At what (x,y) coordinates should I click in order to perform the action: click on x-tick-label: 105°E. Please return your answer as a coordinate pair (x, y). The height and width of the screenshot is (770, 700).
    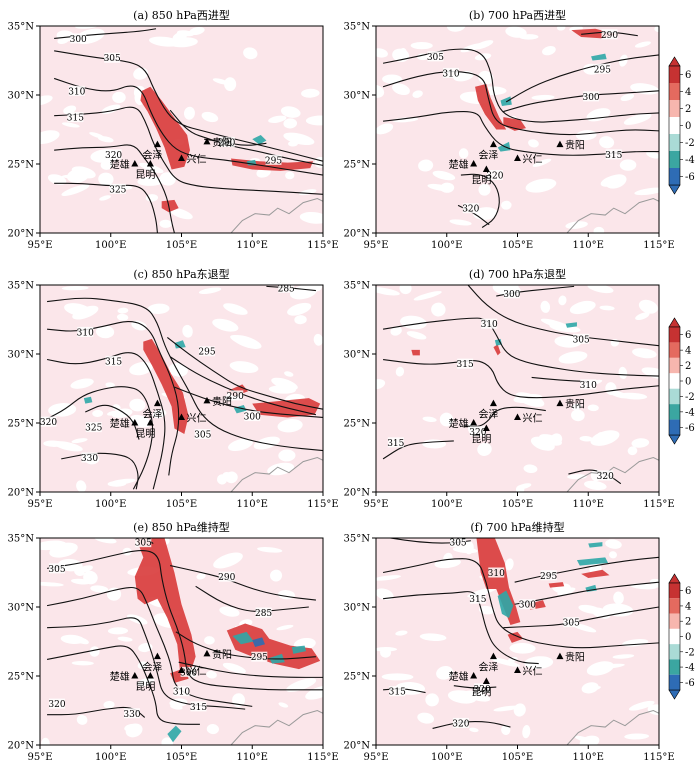
    Looking at the image, I should click on (181, 504).